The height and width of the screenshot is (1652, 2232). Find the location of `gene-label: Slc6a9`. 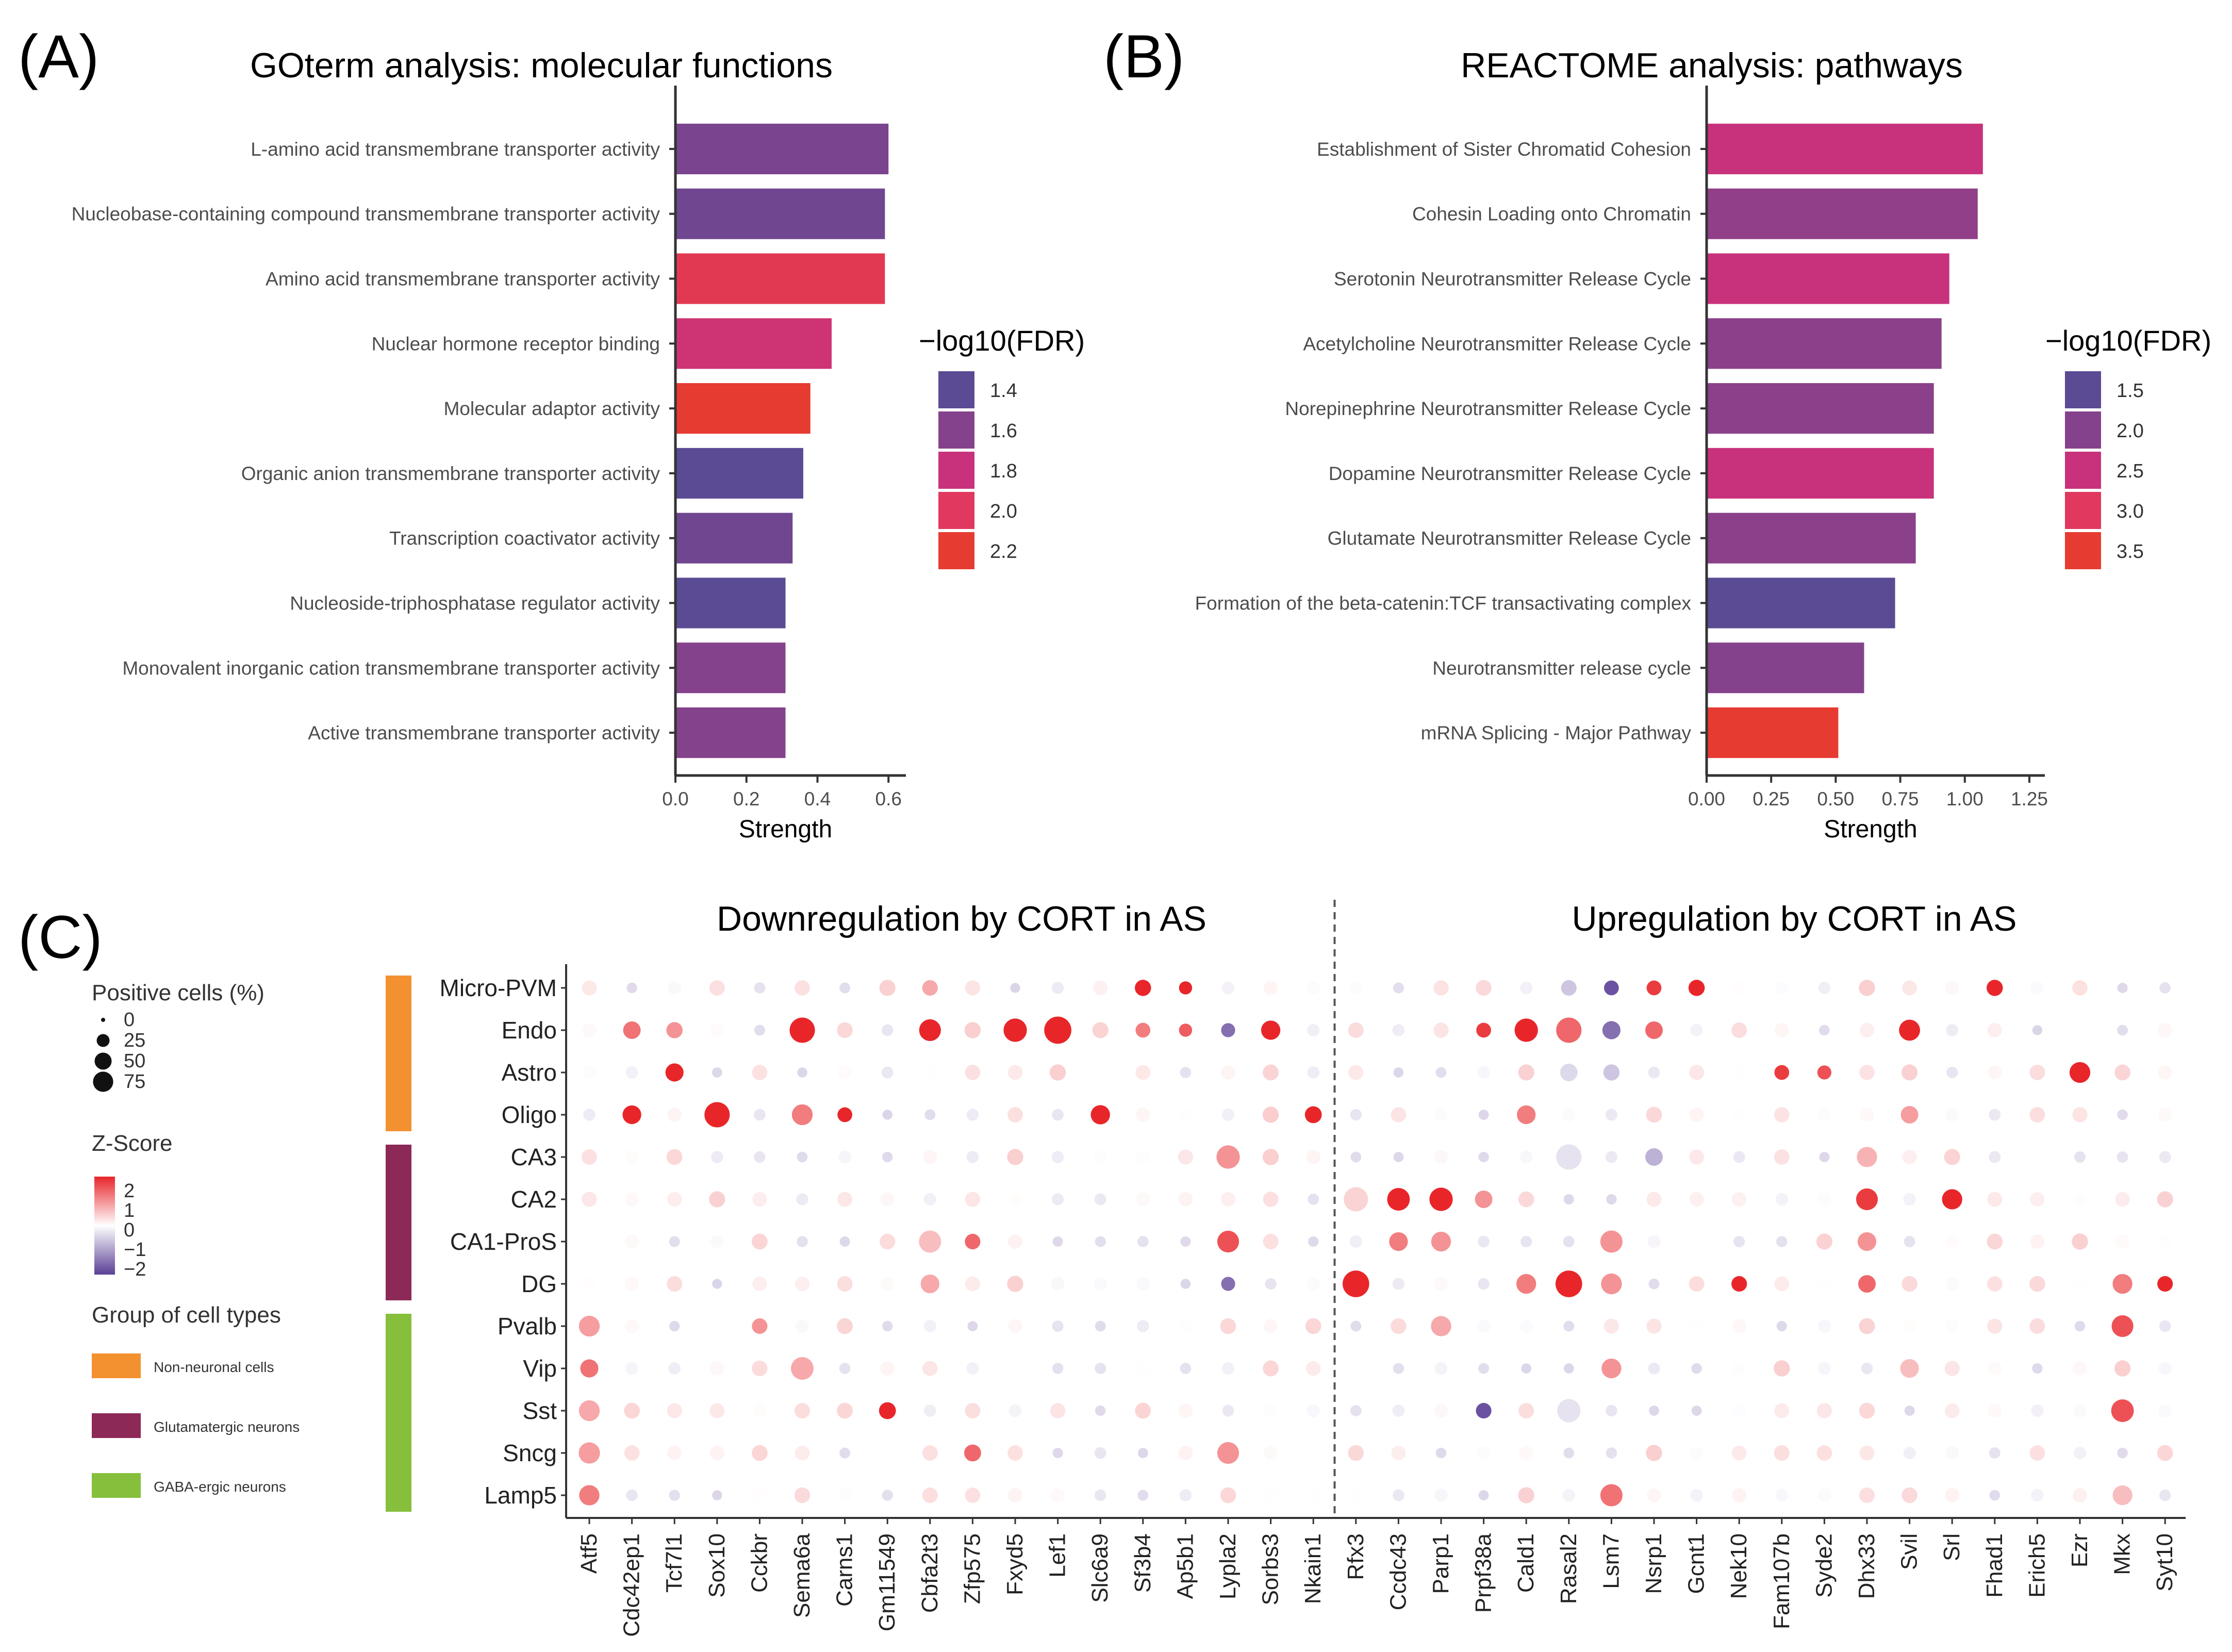

gene-label: Slc6a9 is located at coordinates (1100, 1568).